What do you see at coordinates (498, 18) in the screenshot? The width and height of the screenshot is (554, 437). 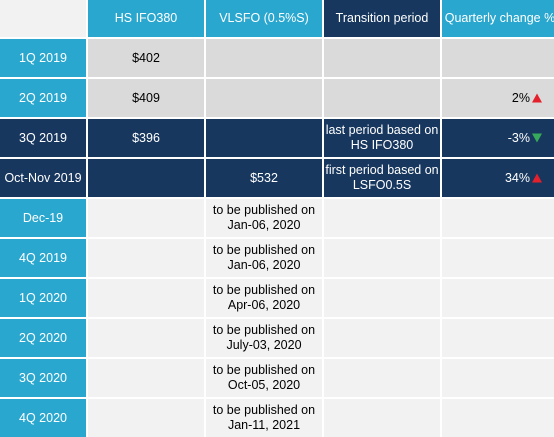 I see `header-quarterly-change: Quarterly change %` at bounding box center [498, 18].